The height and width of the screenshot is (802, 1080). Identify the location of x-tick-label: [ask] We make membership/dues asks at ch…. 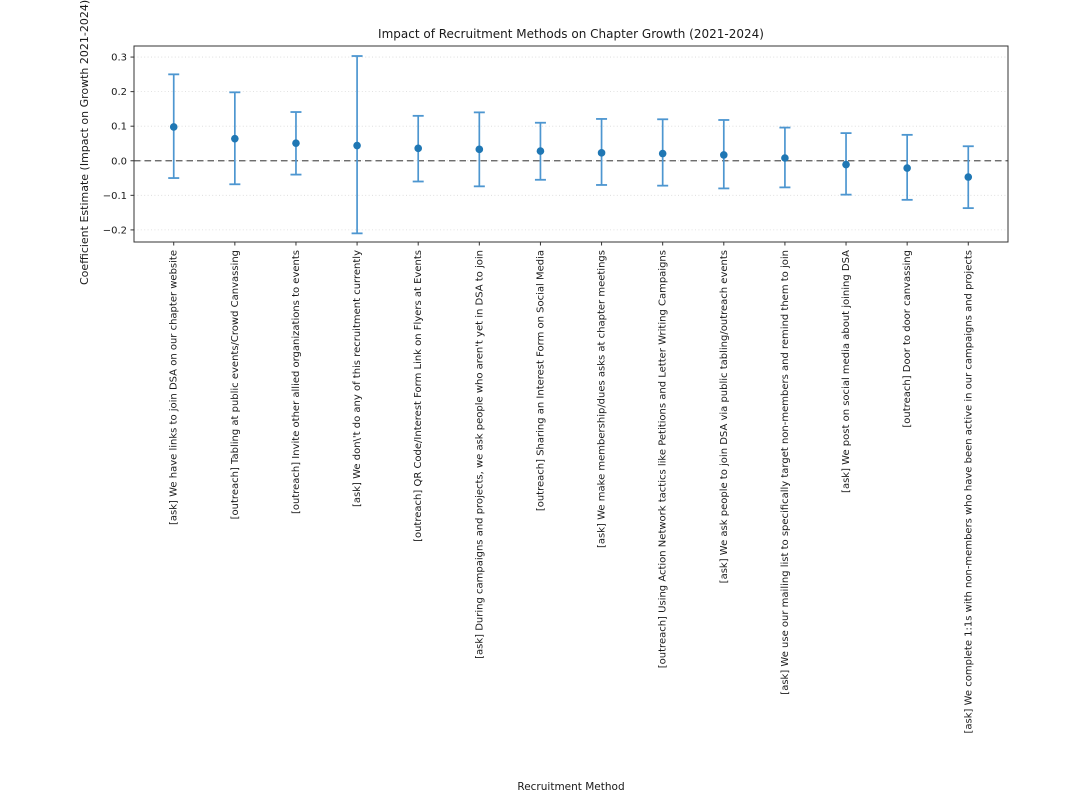
(602, 399).